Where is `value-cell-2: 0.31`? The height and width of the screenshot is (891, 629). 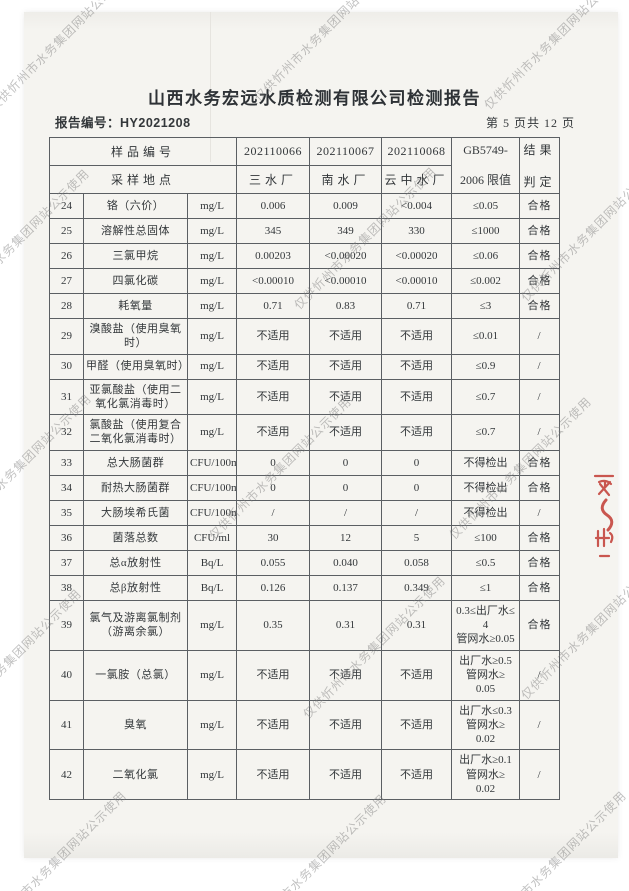
value-cell-2: 0.31 is located at coordinates (346, 625).